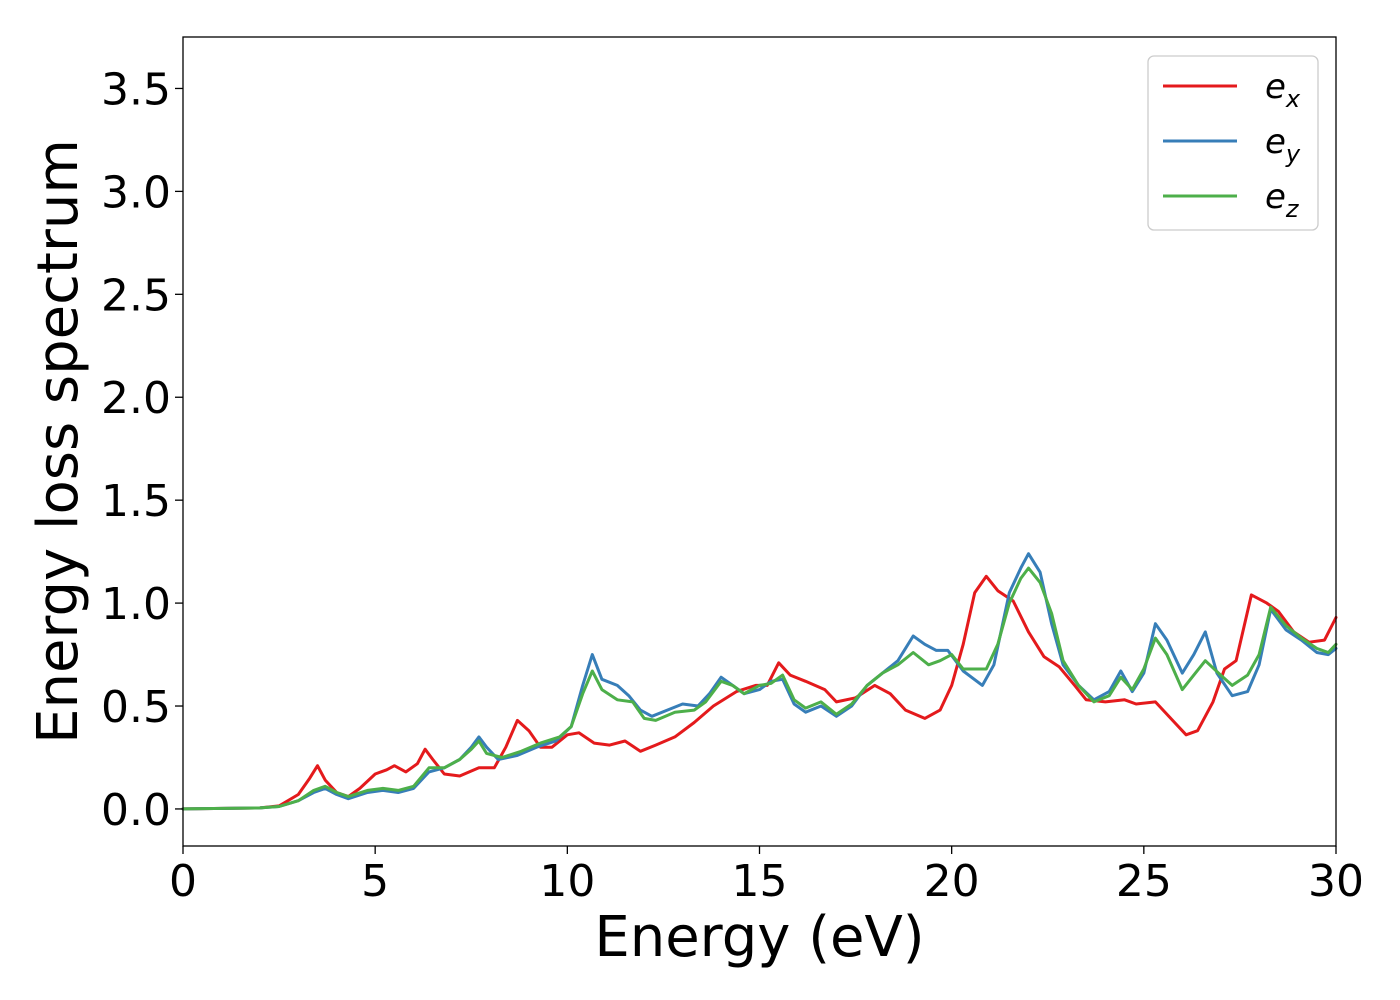 The height and width of the screenshot is (1000, 1400). I want to click on y-tick-label: 3.0, so click(136, 192).